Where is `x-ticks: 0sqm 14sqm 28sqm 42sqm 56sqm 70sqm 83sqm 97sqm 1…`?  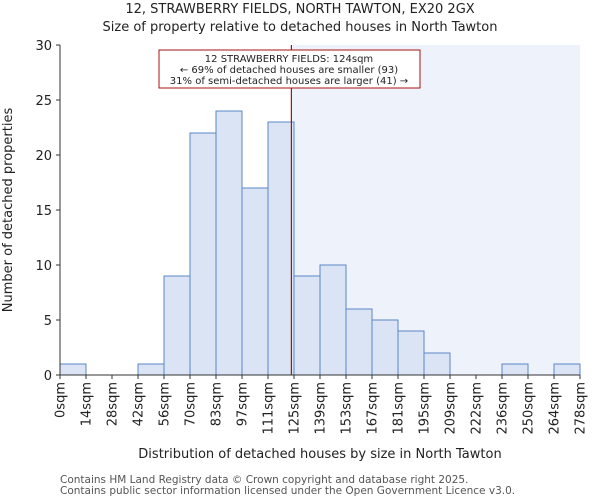
x-ticks: 0sqm 14sqm 28sqm 42sqm 56sqm 70sqm 83sqm 97sqm 1… is located at coordinates (321, 405).